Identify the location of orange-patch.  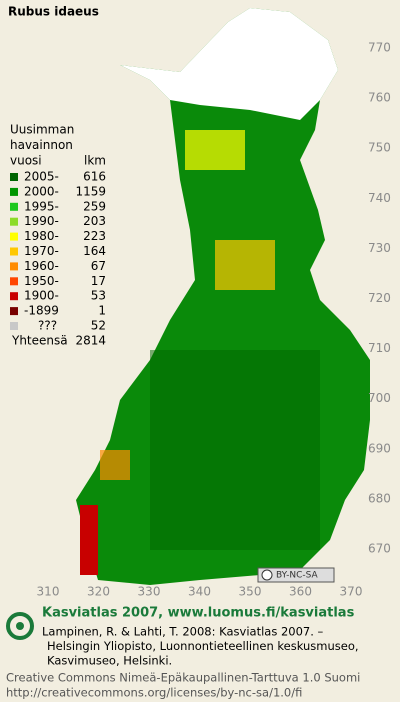
(115, 465).